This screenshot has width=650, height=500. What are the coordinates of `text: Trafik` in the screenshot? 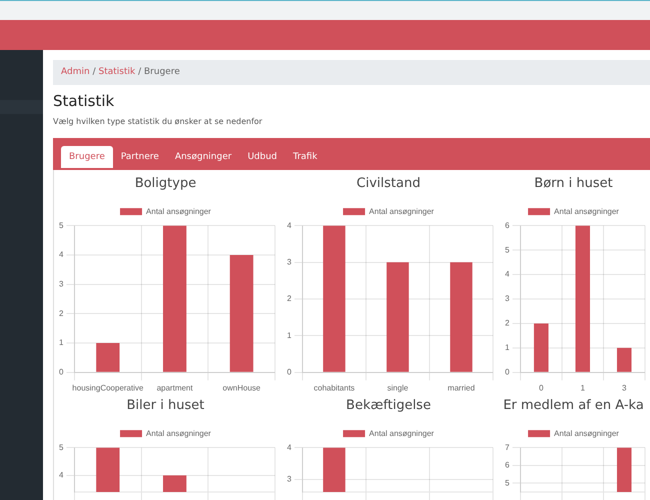 It's located at (305, 157).